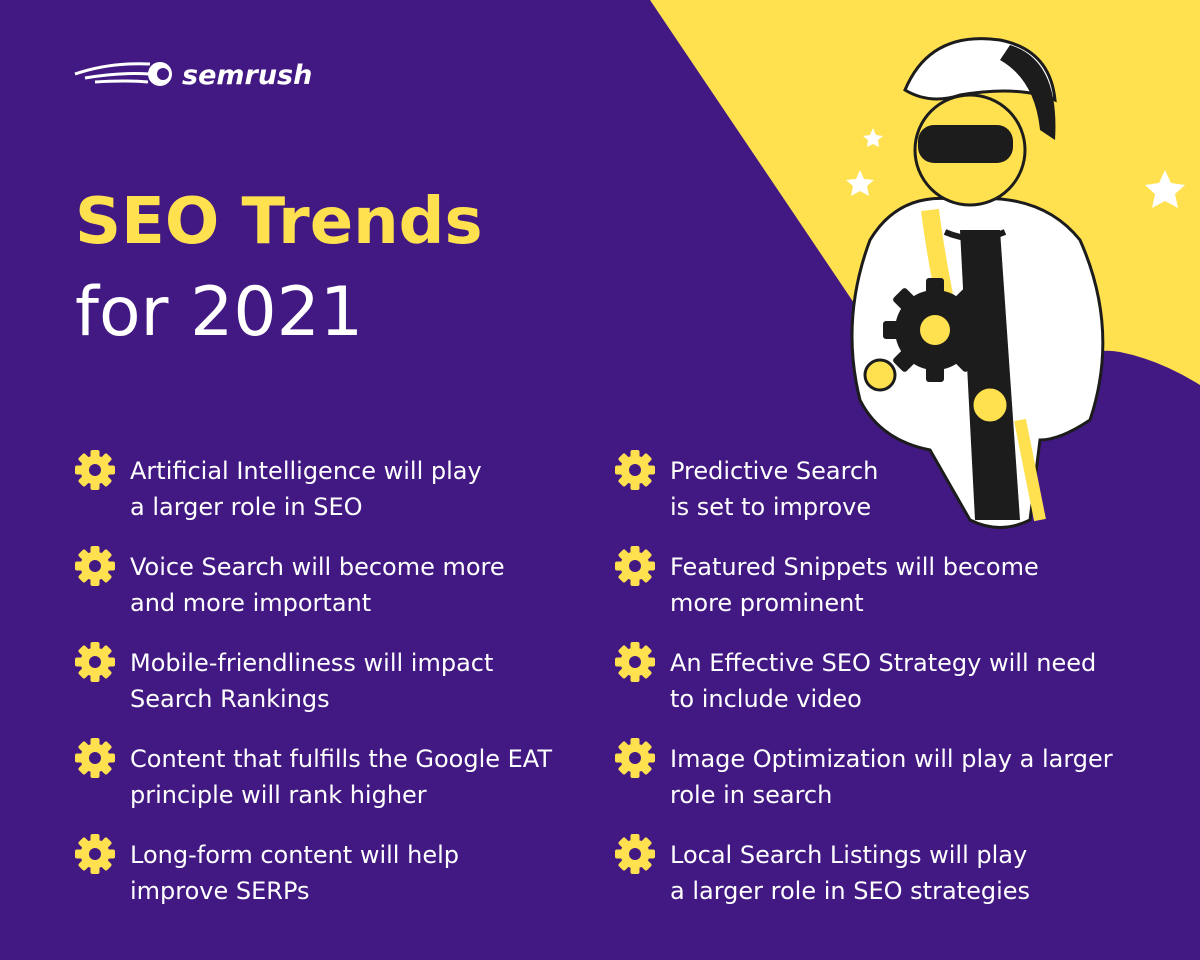 Image resolution: width=1200 pixels, height=960 pixels. I want to click on trend-text: a larger role in SEO, so click(246, 507).